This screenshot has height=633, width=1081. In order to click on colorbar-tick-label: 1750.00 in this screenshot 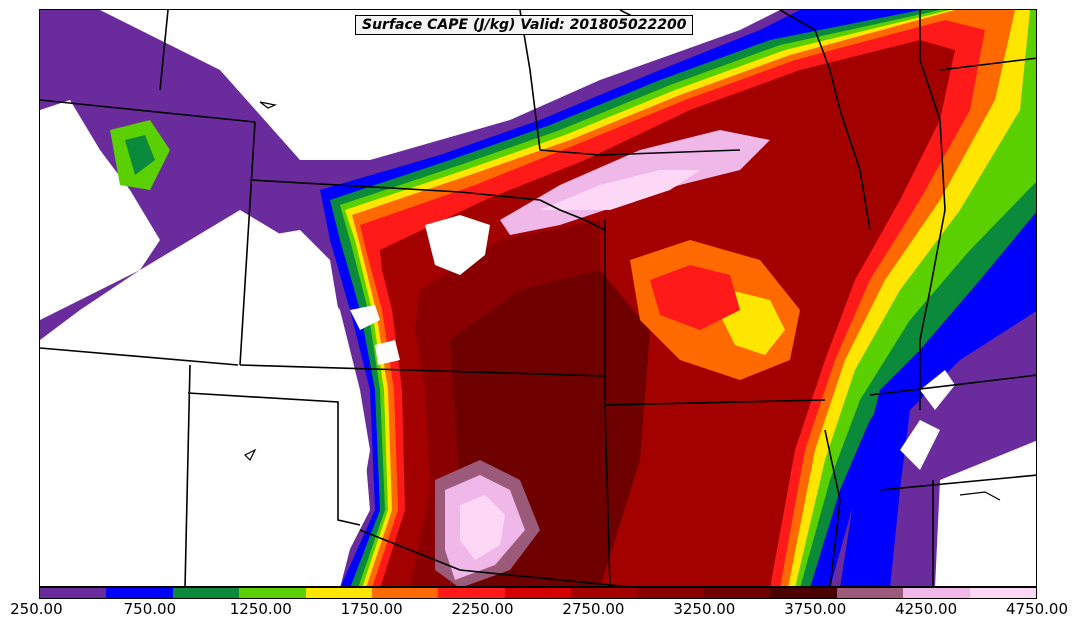, I will do `click(371, 609)`.